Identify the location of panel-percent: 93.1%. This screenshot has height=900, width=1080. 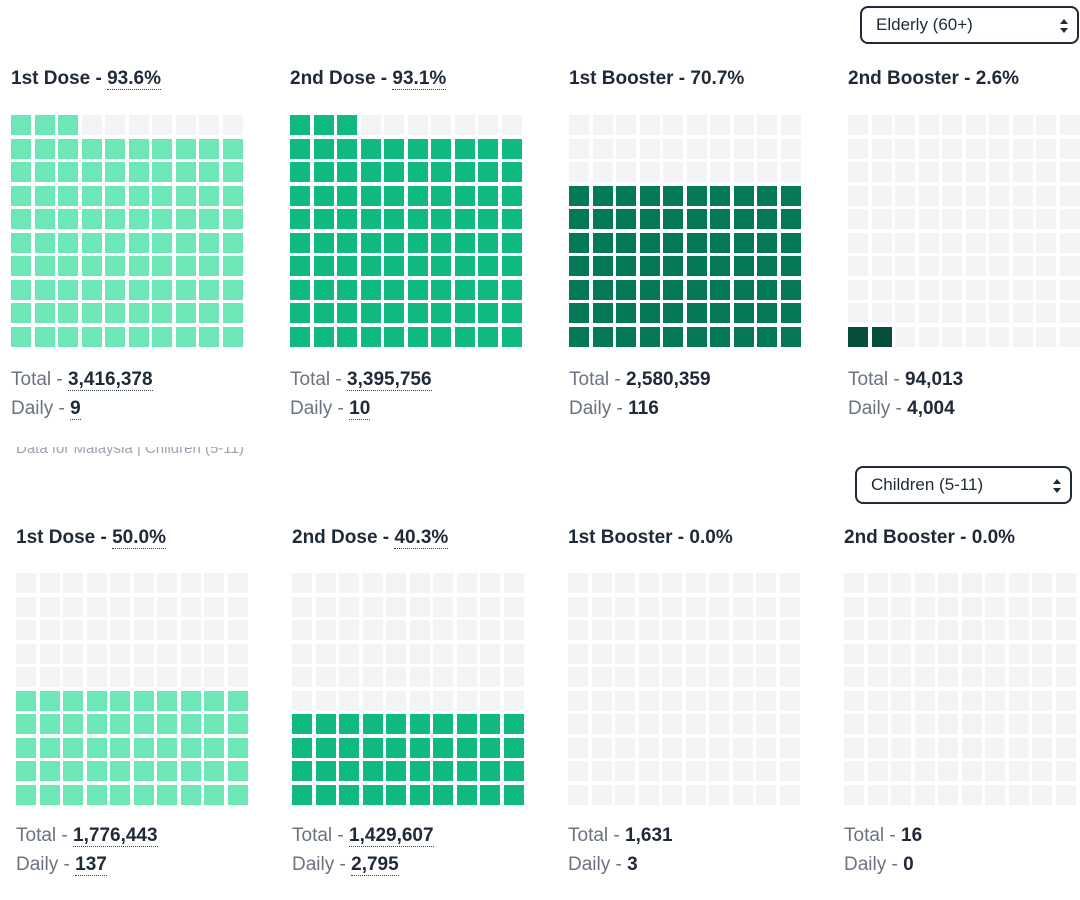
(419, 79).